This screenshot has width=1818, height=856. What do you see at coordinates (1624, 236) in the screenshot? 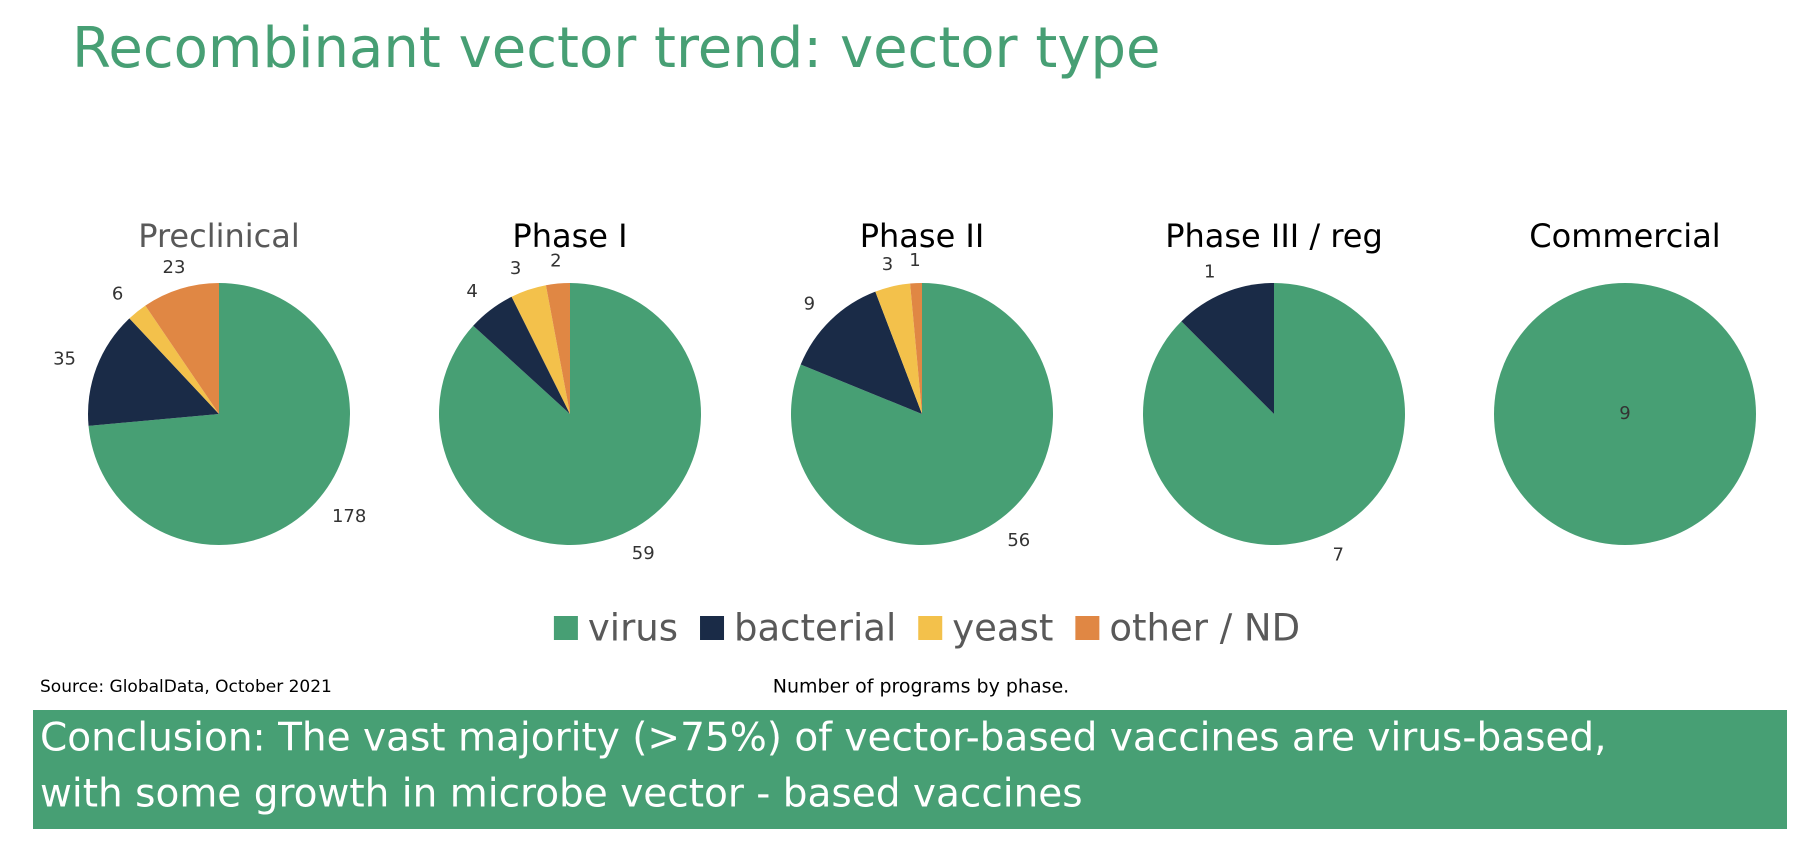
I see `pie-title: Commercial` at bounding box center [1624, 236].